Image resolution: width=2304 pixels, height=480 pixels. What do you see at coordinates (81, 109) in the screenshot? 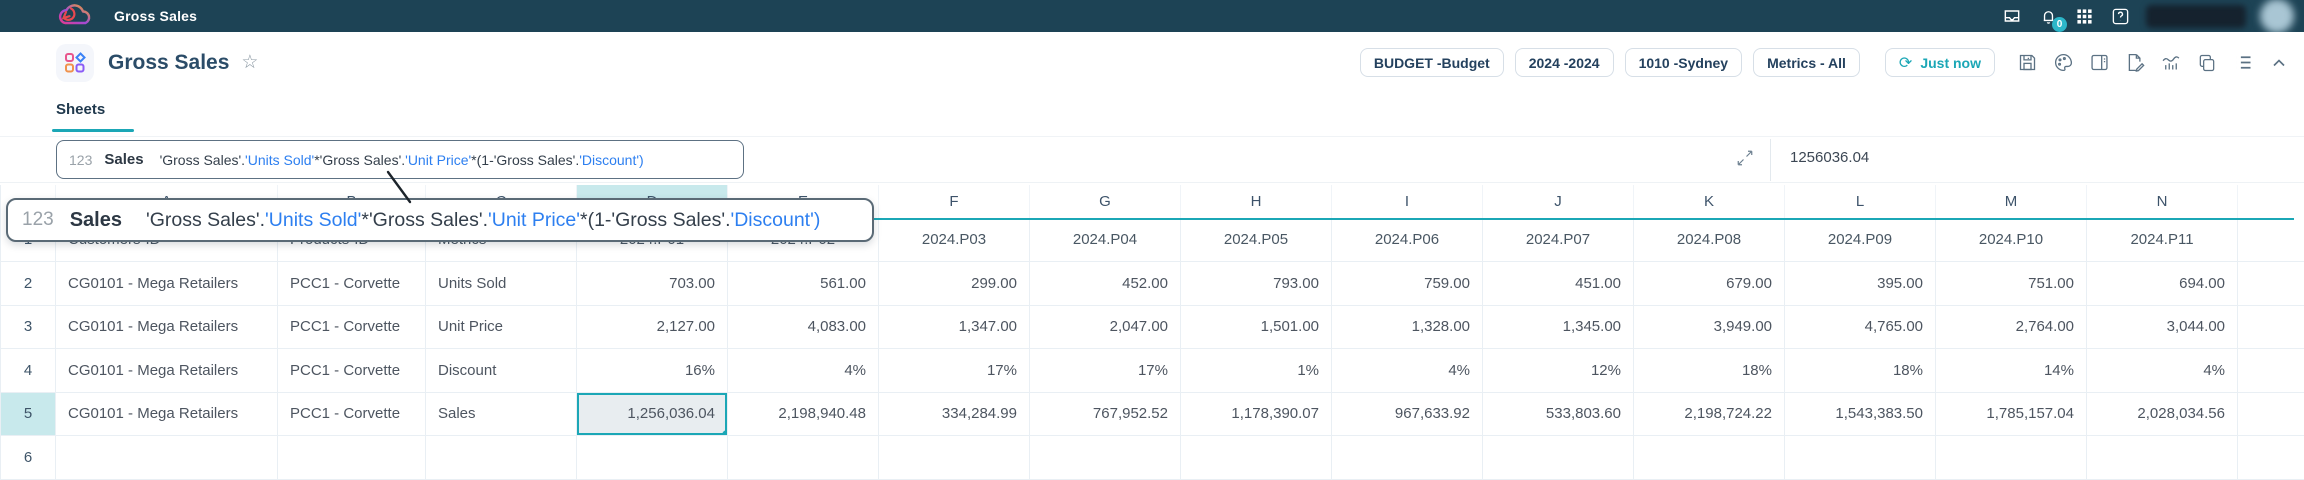
I see `tab-sheets: Sheets` at bounding box center [81, 109].